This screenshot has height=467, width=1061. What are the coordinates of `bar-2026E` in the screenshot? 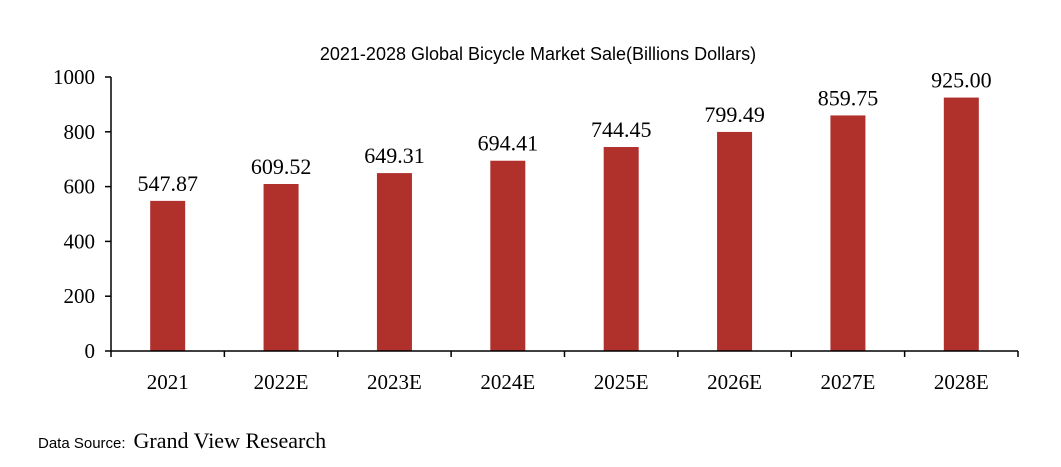 It's located at (735, 241).